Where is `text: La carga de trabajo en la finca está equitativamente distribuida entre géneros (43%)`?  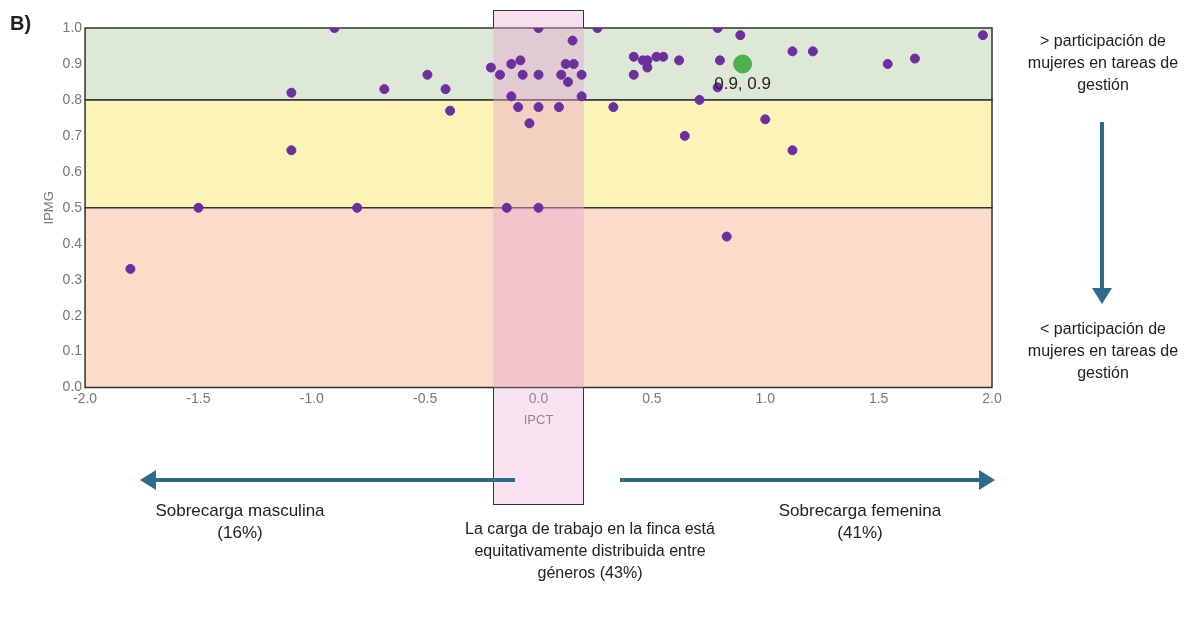 text: La carga de trabajo en la finca está equitativamente distribuida entre géneros (43%) is located at coordinates (590, 551).